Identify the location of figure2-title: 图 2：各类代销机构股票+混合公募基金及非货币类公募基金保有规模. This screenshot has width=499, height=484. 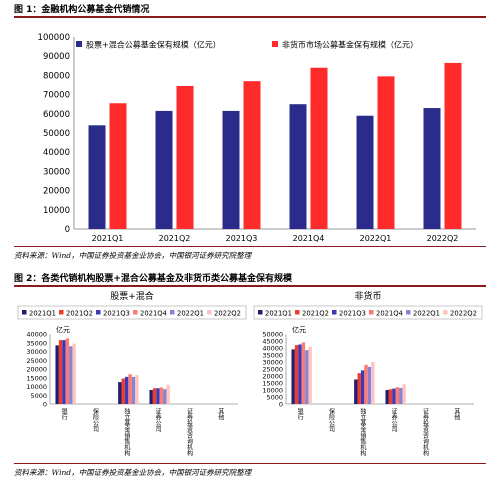
(153, 279).